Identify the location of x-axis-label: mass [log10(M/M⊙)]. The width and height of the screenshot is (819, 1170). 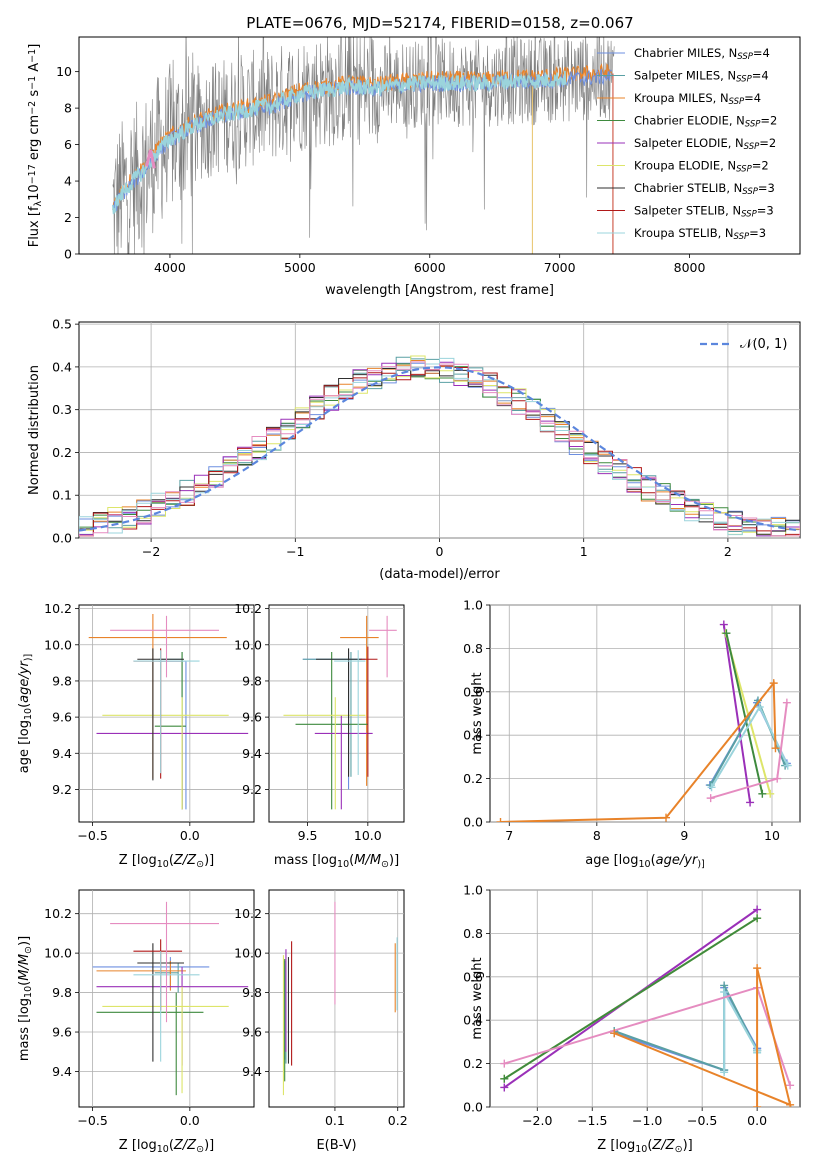
(336, 861).